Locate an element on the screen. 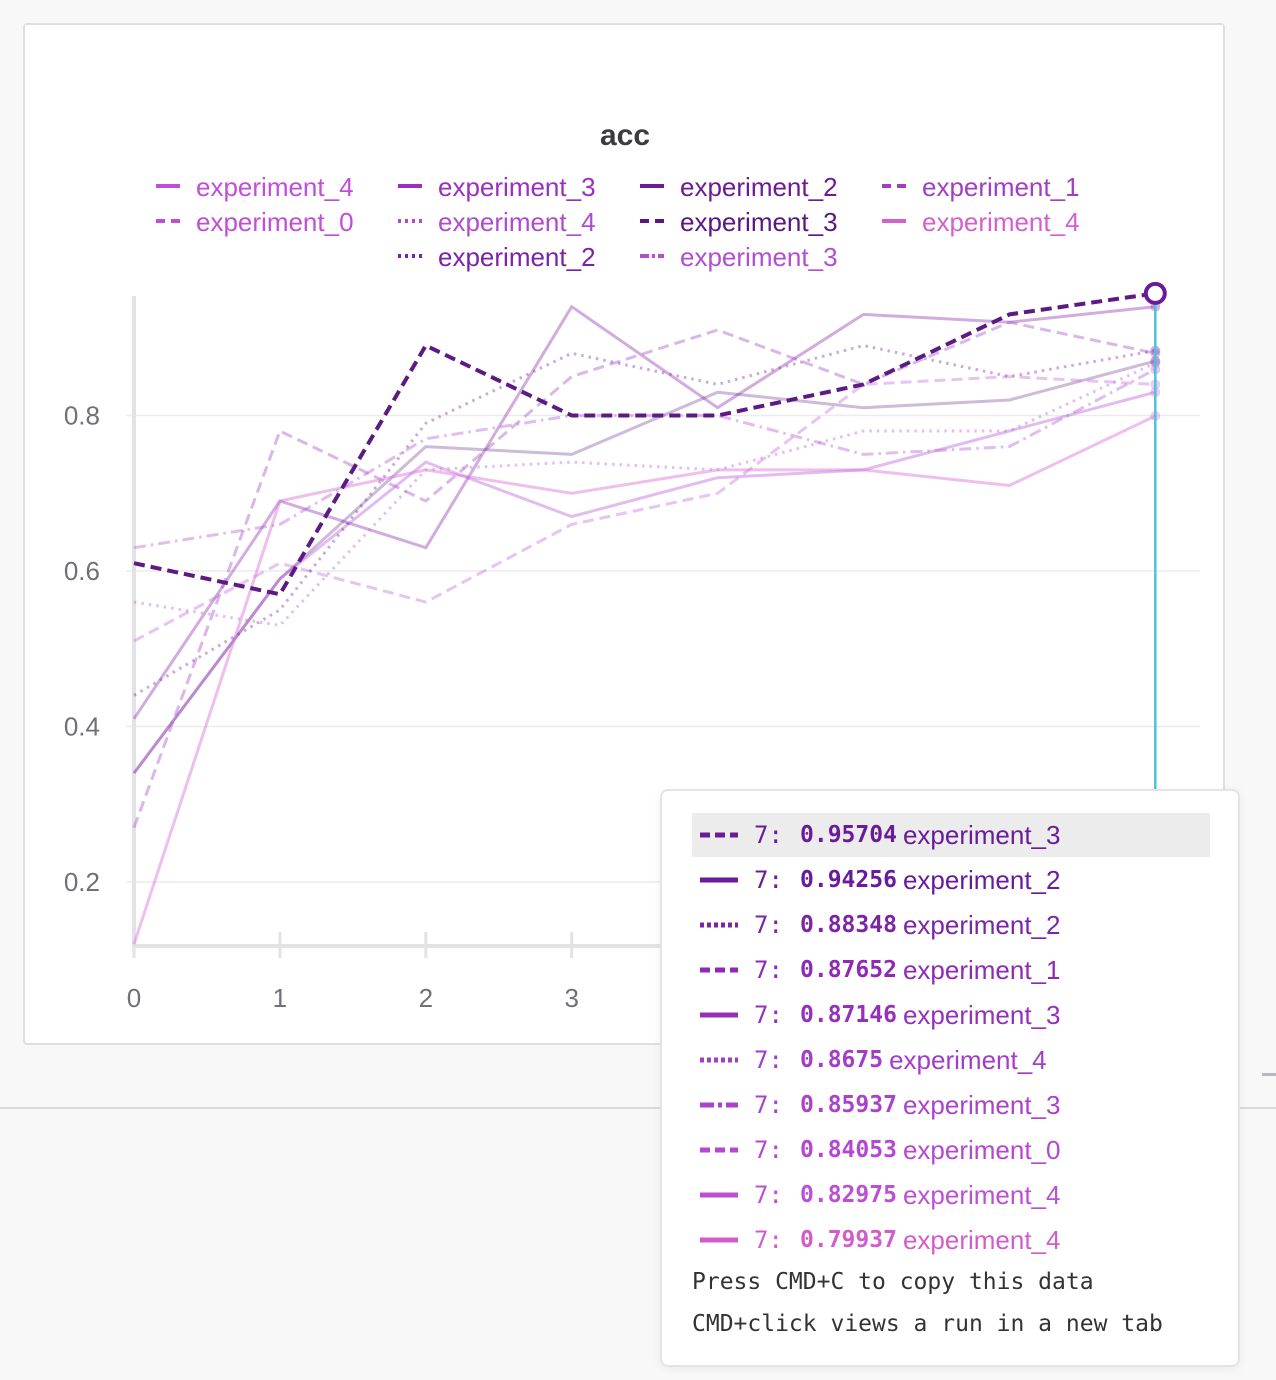 The width and height of the screenshot is (1276, 1380). tooltip-value: 0.94256 is located at coordinates (848, 880).